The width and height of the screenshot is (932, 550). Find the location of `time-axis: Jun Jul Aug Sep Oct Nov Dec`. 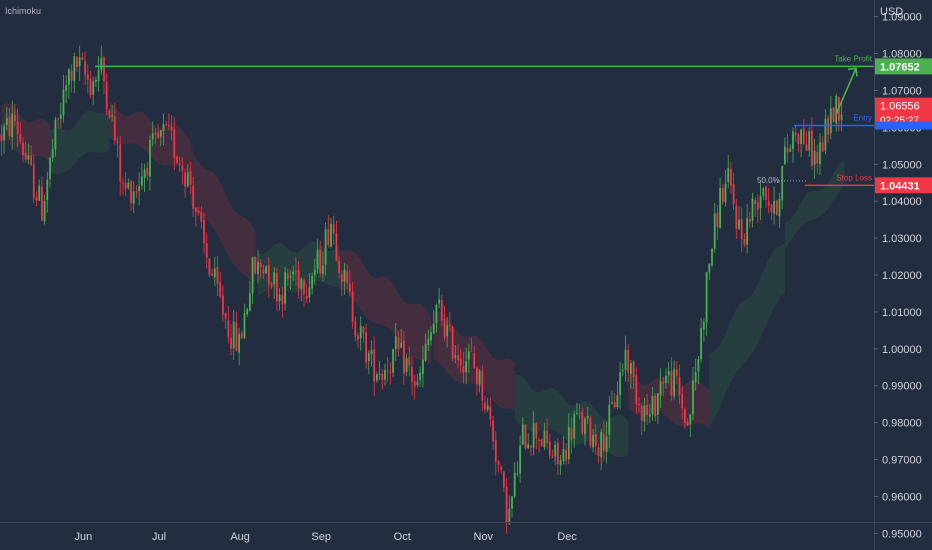

time-axis: Jun Jul Aug Sep Oct Nov Dec is located at coordinates (326, 537).